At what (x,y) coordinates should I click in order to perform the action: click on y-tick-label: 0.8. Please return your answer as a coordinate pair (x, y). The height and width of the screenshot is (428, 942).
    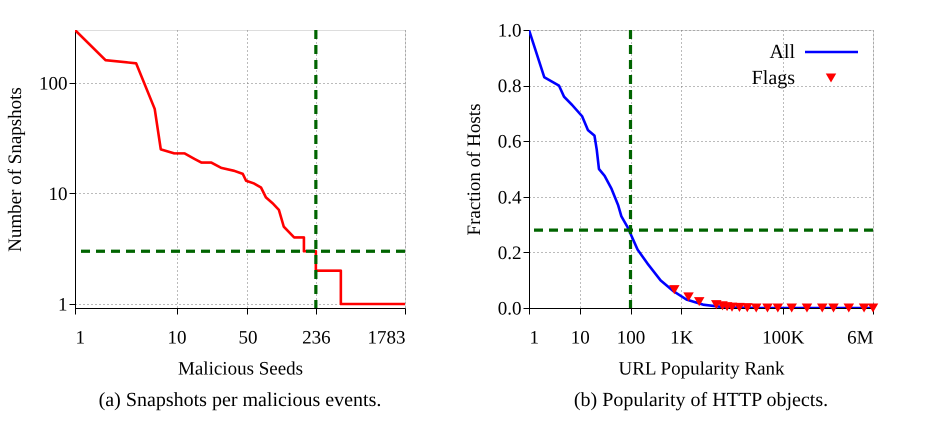
    Looking at the image, I should click on (510, 87).